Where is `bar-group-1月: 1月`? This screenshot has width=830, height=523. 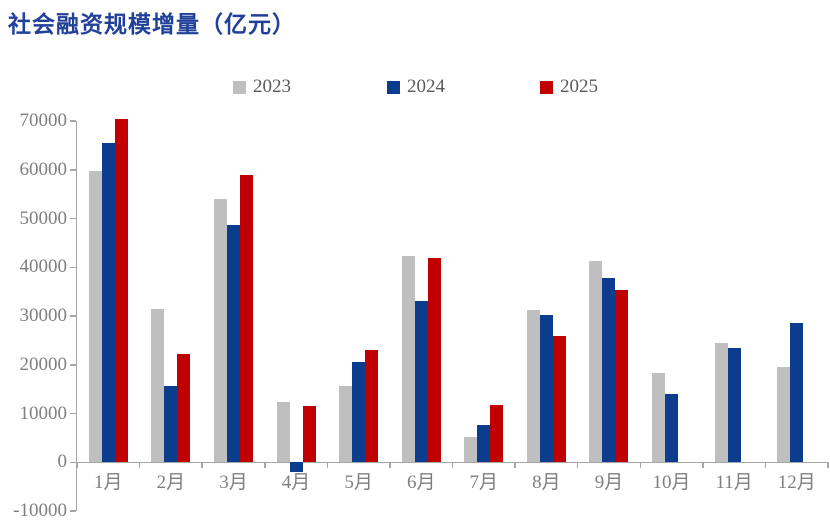
bar-group-1月: 1月 is located at coordinates (108, 314).